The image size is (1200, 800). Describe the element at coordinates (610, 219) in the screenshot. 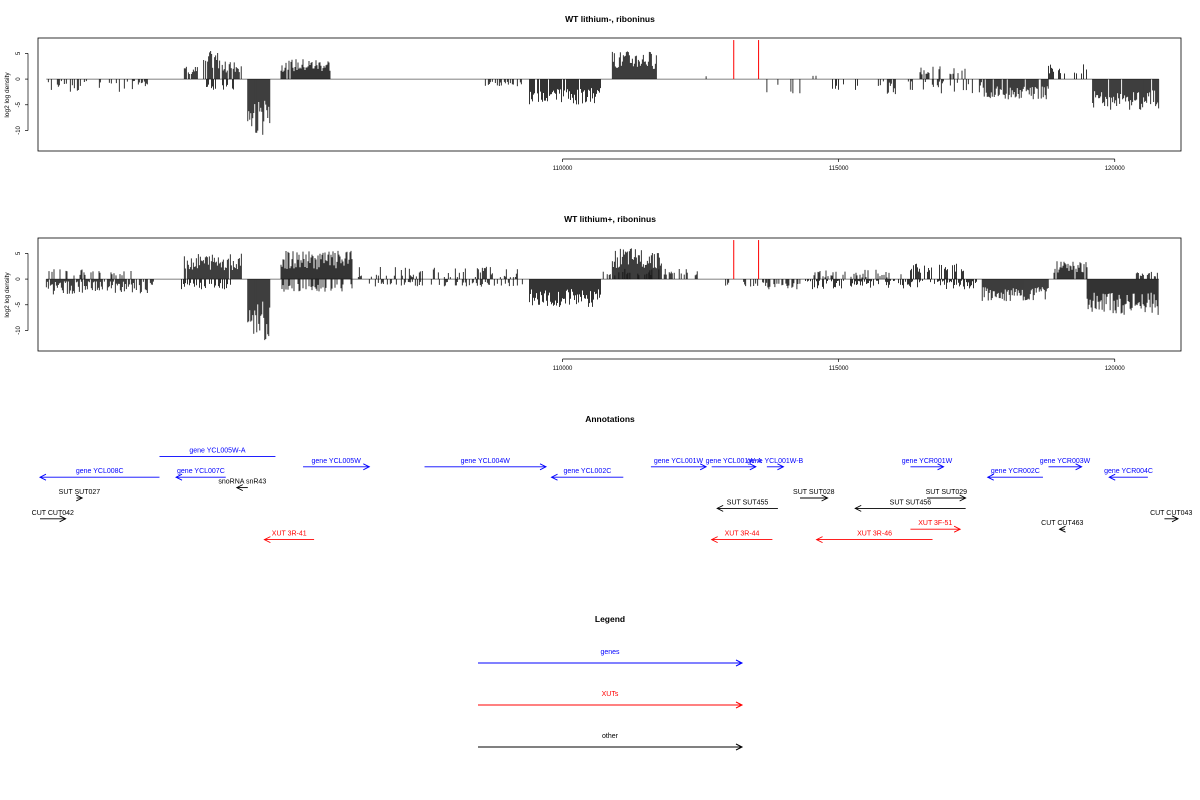

I see `panel-2-title: WT lithium+, riboninus` at that location.